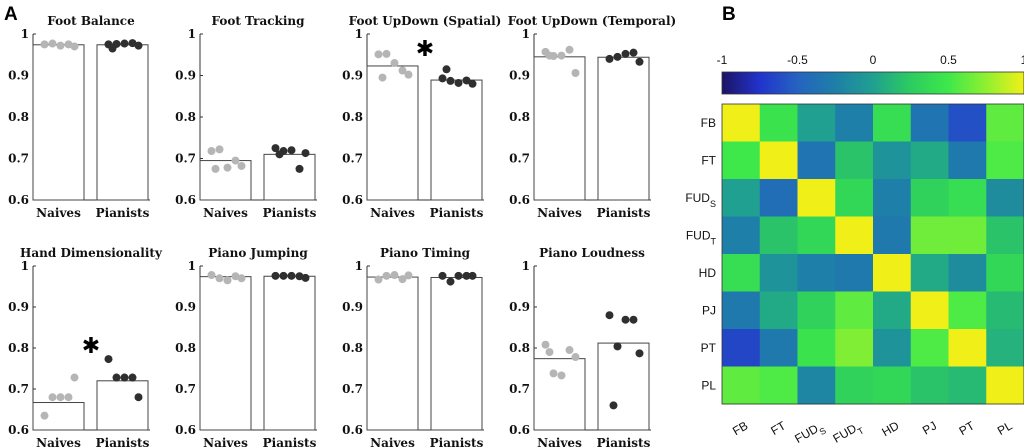 The image size is (1024, 448). I want to click on row-label-main: FUD, so click(698, 235).